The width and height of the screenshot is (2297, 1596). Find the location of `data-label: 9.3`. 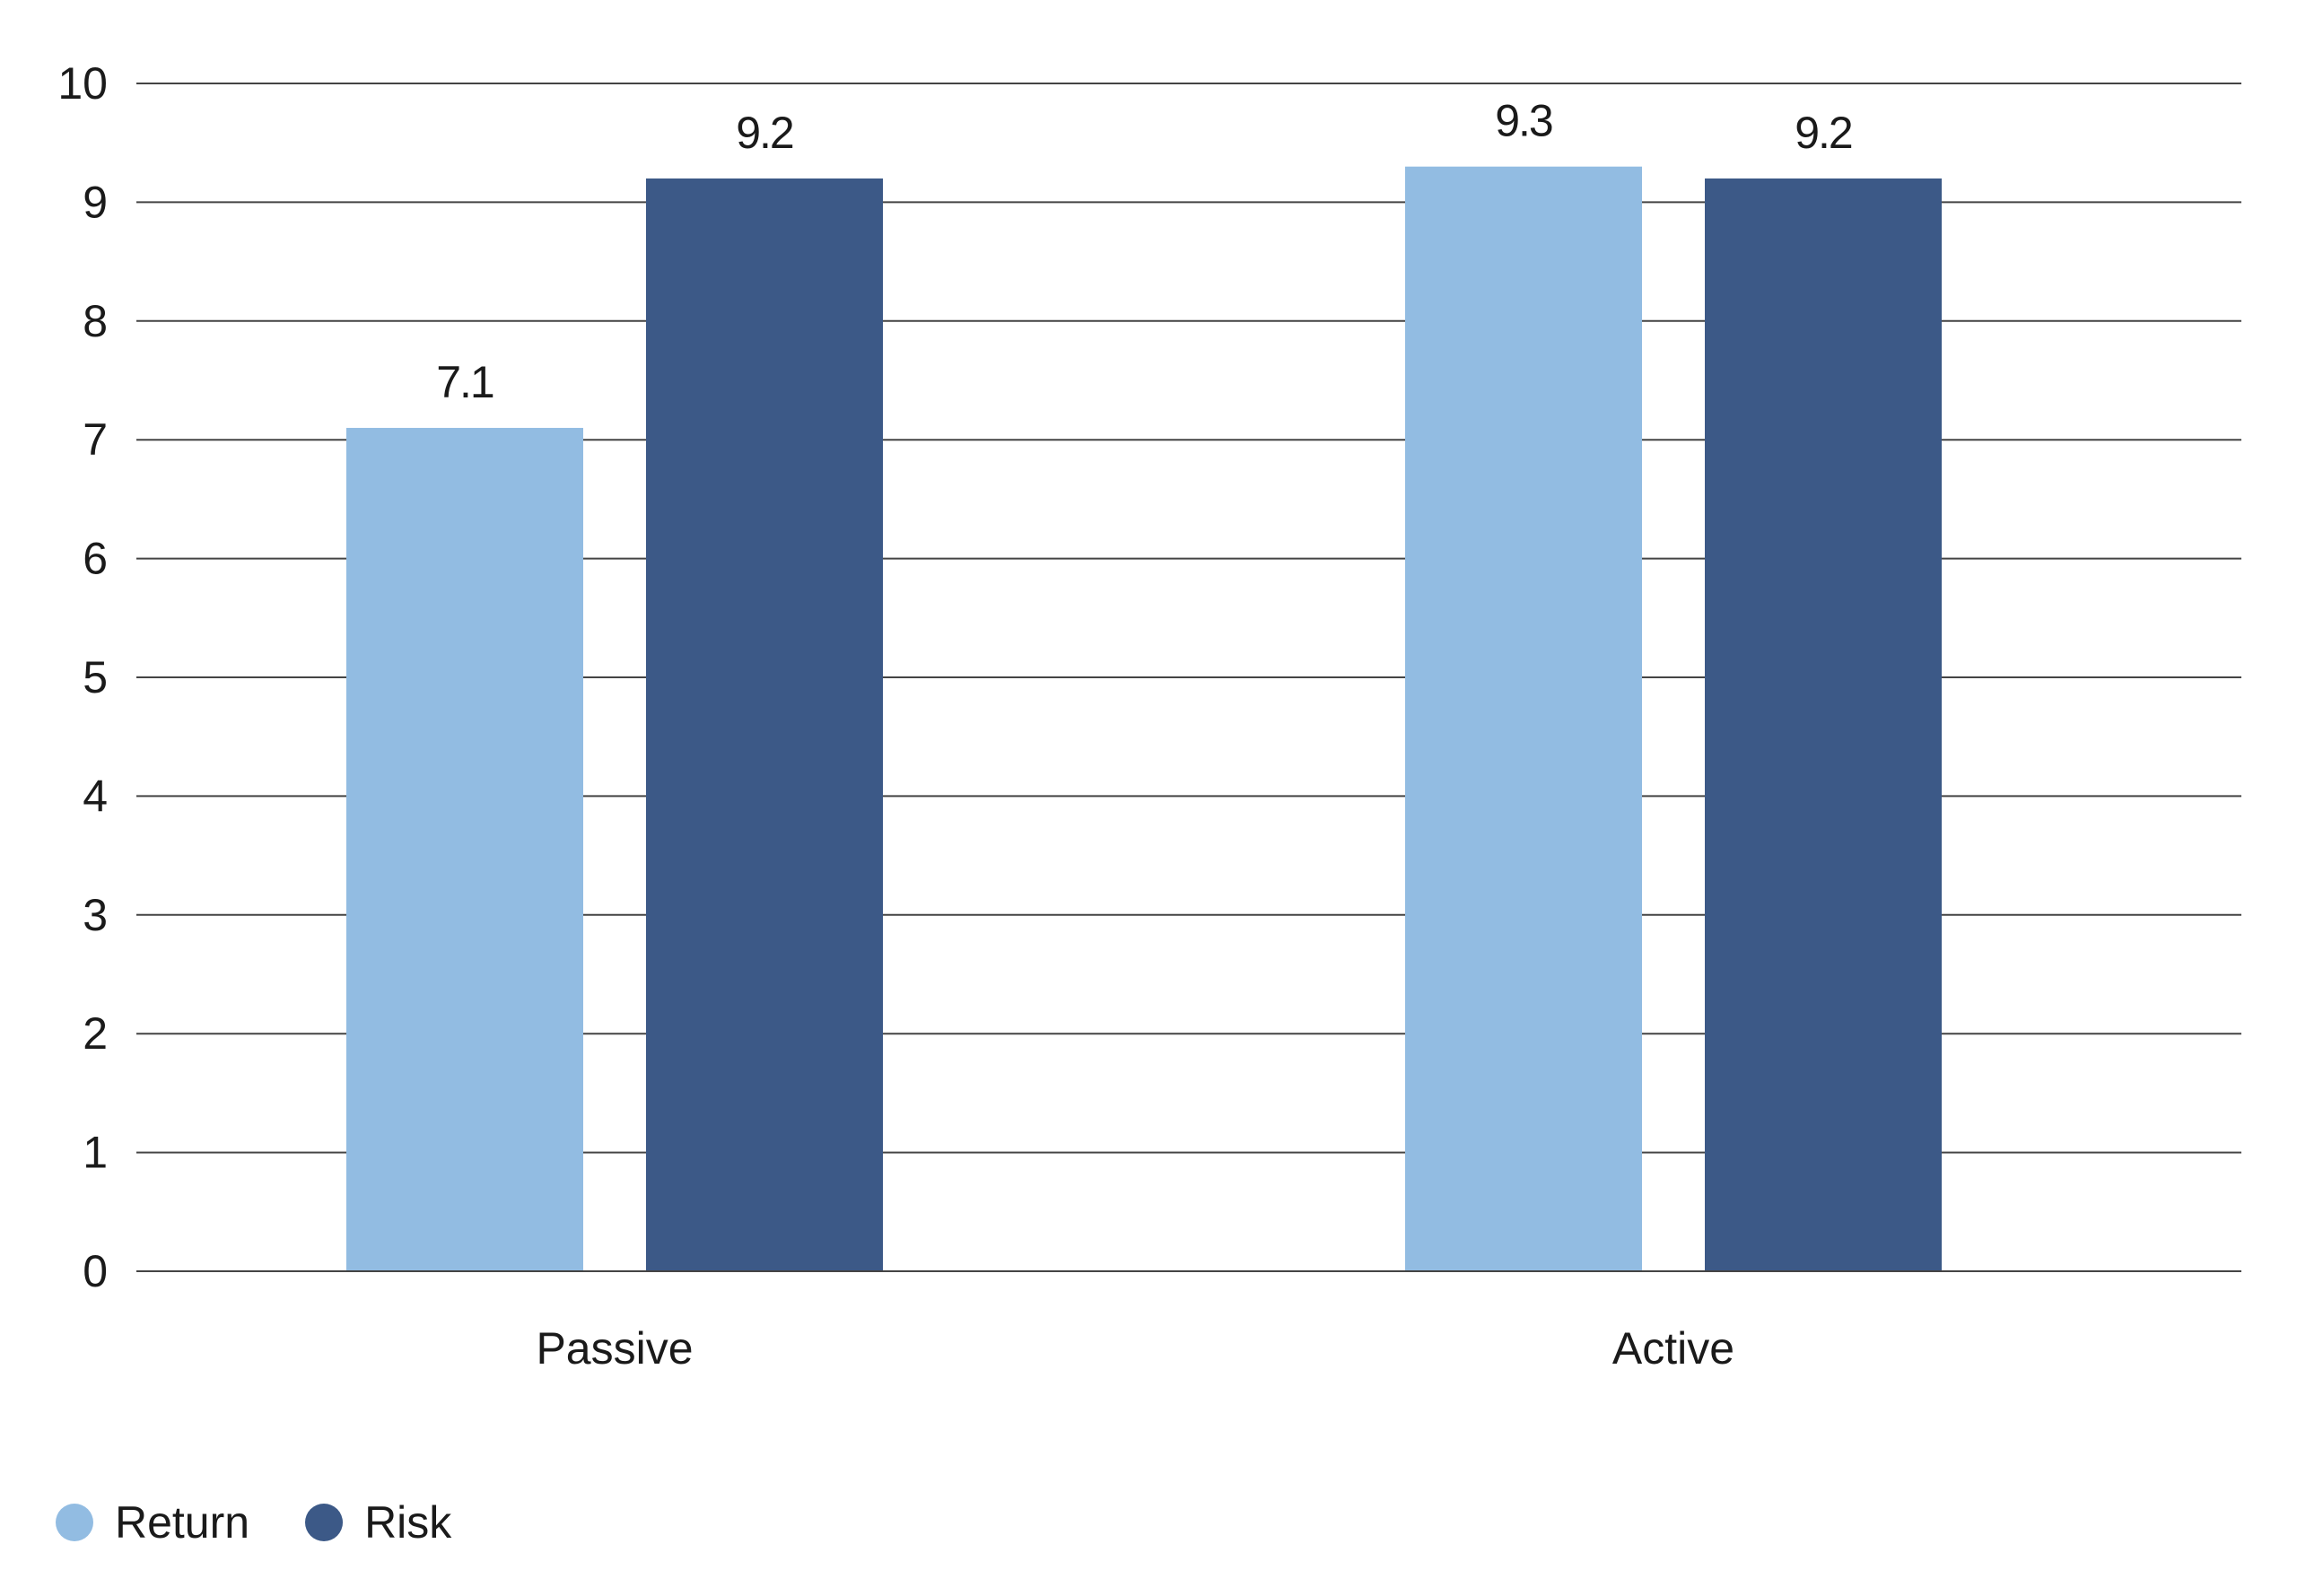

data-label: 9.3 is located at coordinates (1523, 121).